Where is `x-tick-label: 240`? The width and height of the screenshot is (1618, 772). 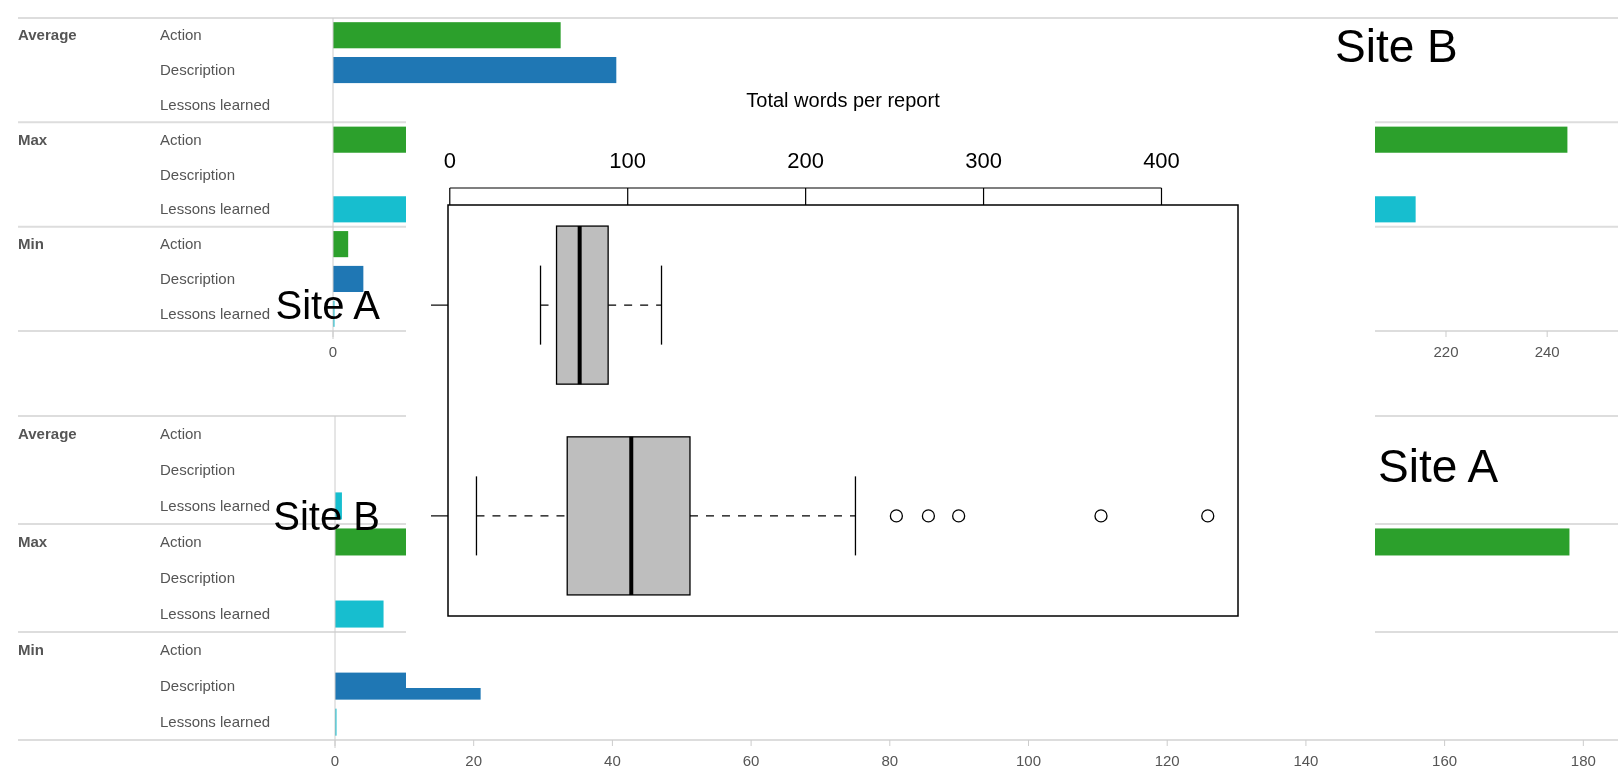 x-tick-label: 240 is located at coordinates (1547, 351).